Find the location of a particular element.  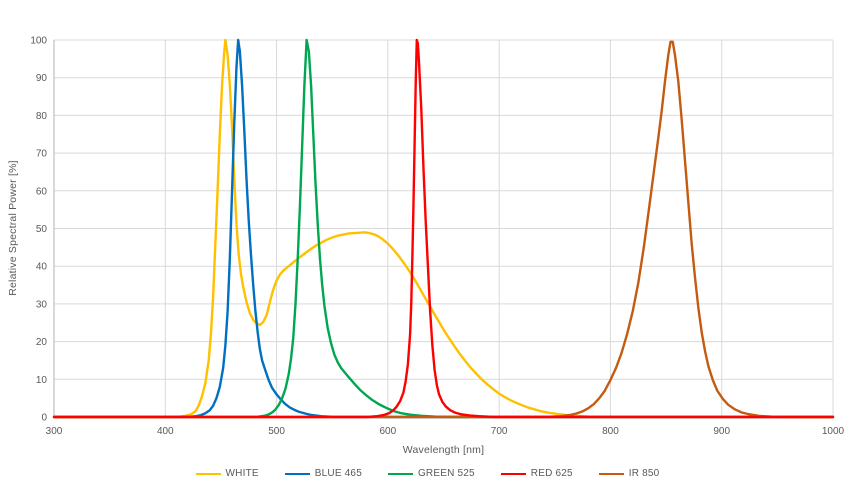

x-tick-label: 600 is located at coordinates (388, 431).